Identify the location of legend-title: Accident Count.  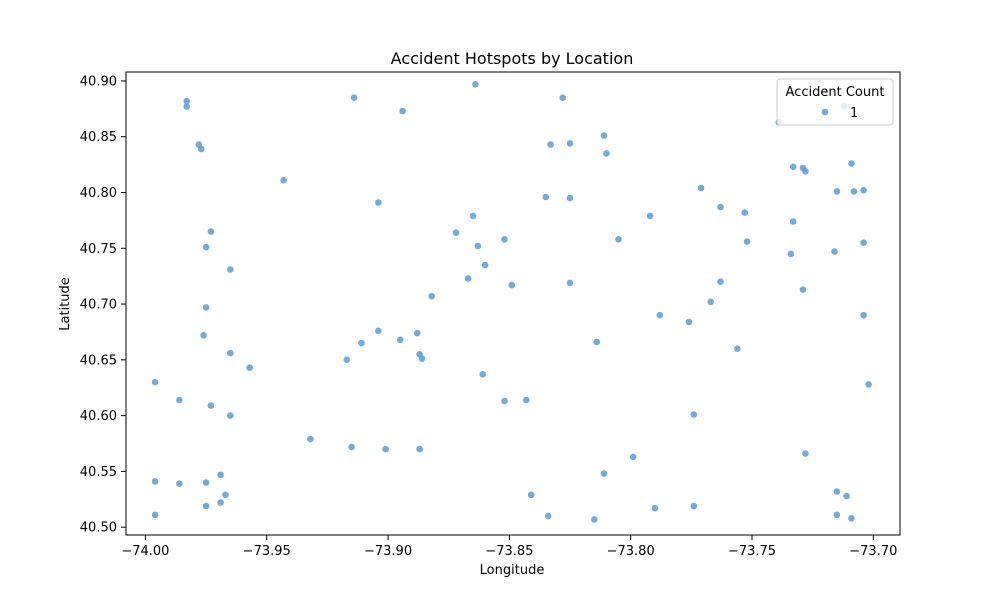
(835, 92).